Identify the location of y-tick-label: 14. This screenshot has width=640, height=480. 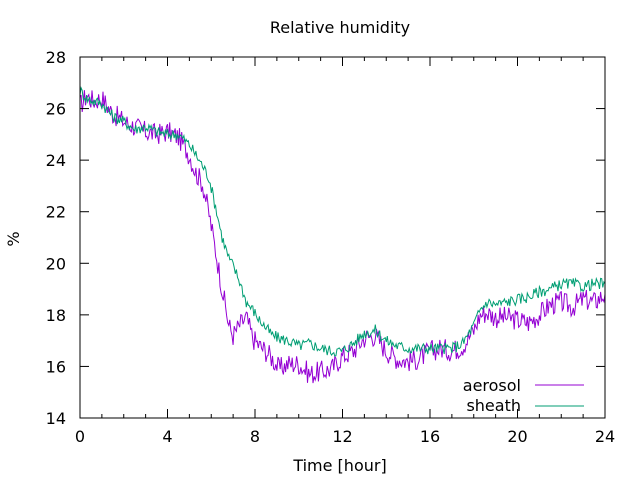
(56, 418).